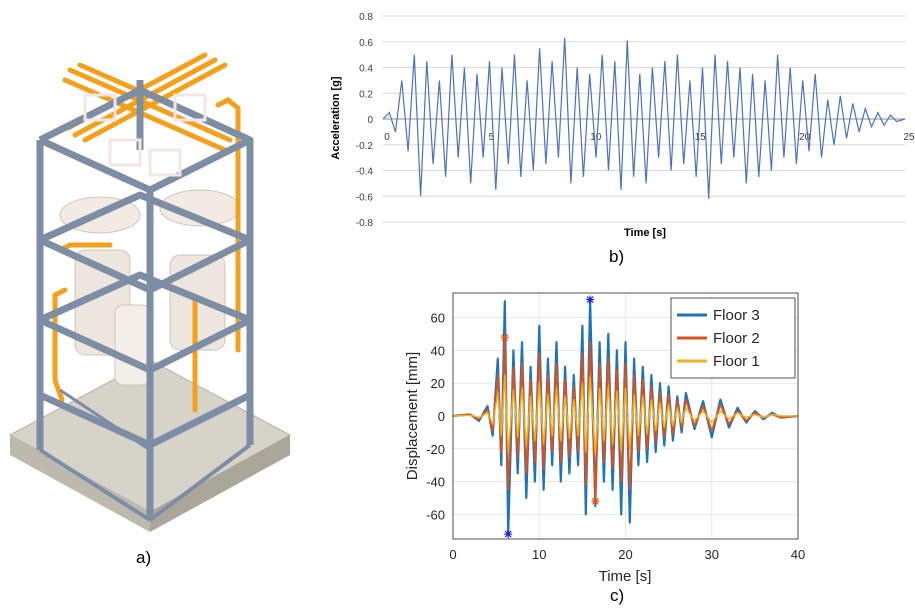 The image size is (915, 610). I want to click on acceleration-x-tick-label: 15, so click(701, 137).